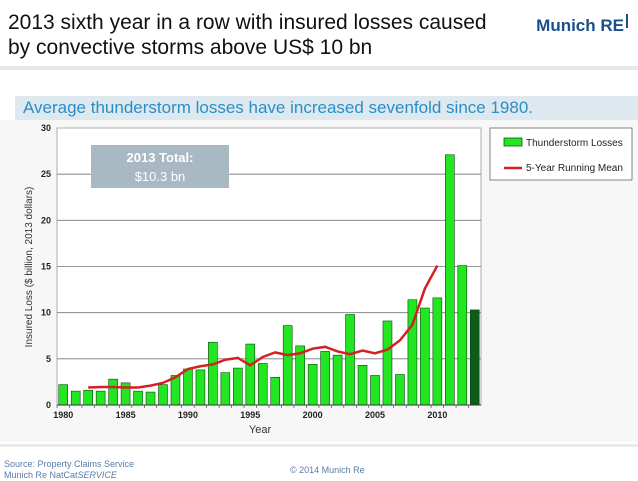 Image resolution: width=638 pixels, height=481 pixels. I want to click on x-tick-label: 1995, so click(250, 415).